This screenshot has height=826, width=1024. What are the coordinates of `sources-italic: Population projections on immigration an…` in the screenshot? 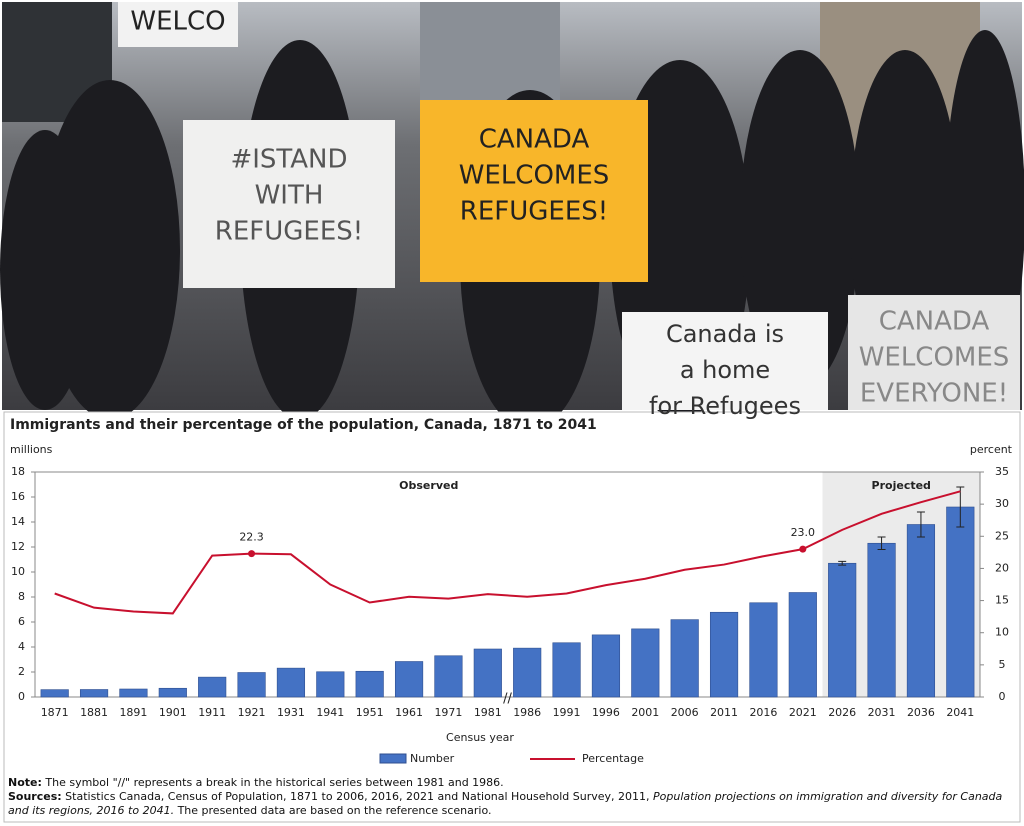 It's located at (505, 803).